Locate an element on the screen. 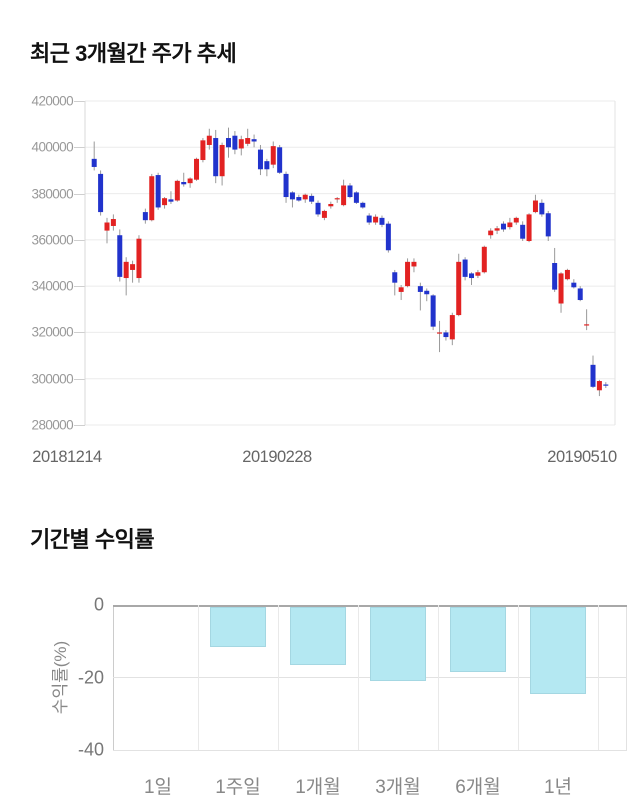 Image resolution: width=640 pixels, height=810 pixels. price-y-tick-label: 420000 is located at coordinates (52, 101).